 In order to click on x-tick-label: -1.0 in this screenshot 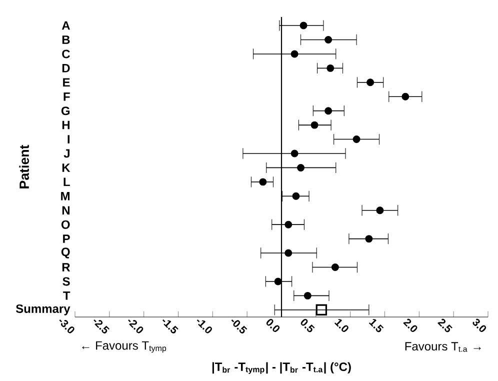, I will do `click(204, 326)`.